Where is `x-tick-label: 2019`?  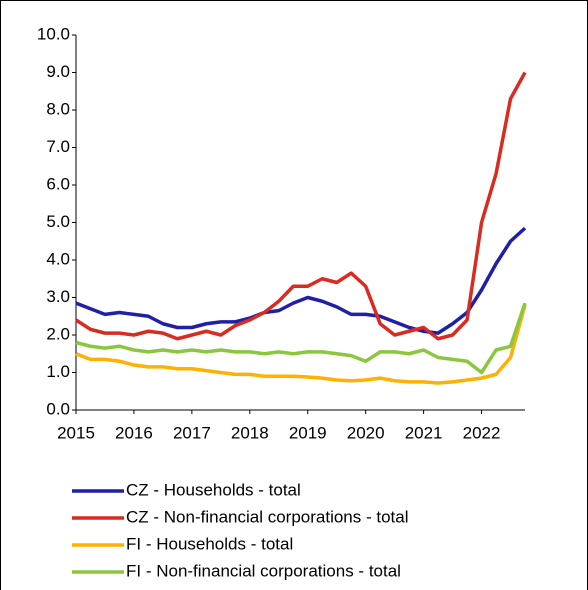 x-tick-label: 2019 is located at coordinates (308, 432).